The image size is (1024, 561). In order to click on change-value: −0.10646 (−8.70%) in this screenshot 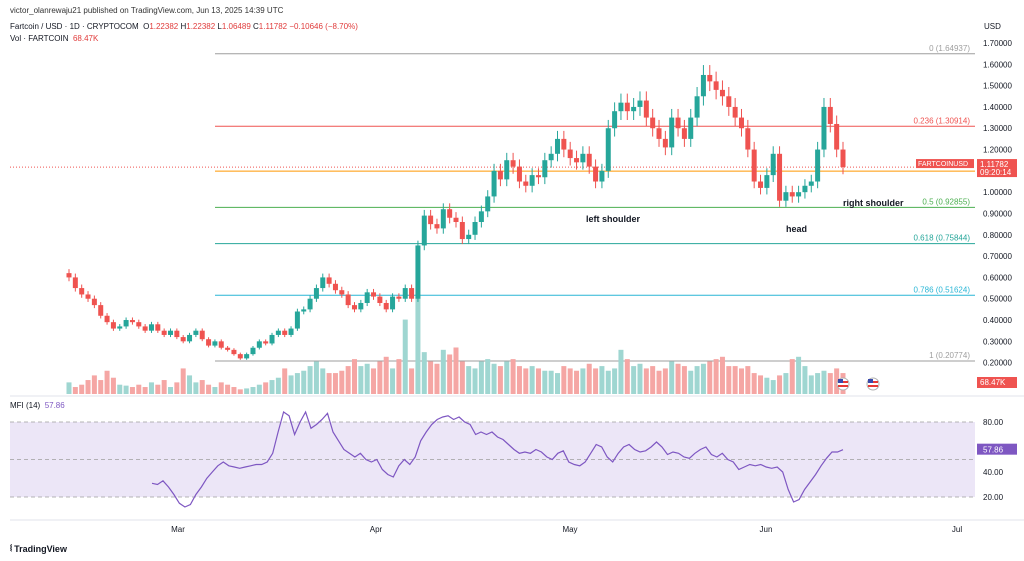, I will do `click(323, 26)`.